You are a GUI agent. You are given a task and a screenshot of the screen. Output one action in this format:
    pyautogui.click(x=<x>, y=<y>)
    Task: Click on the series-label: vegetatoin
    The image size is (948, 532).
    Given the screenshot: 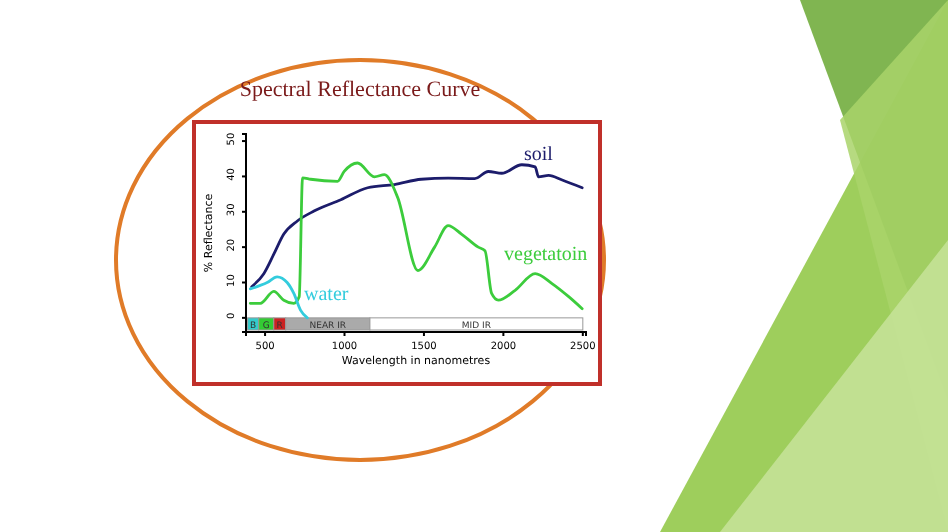 What is the action you would take?
    pyautogui.click(x=546, y=255)
    